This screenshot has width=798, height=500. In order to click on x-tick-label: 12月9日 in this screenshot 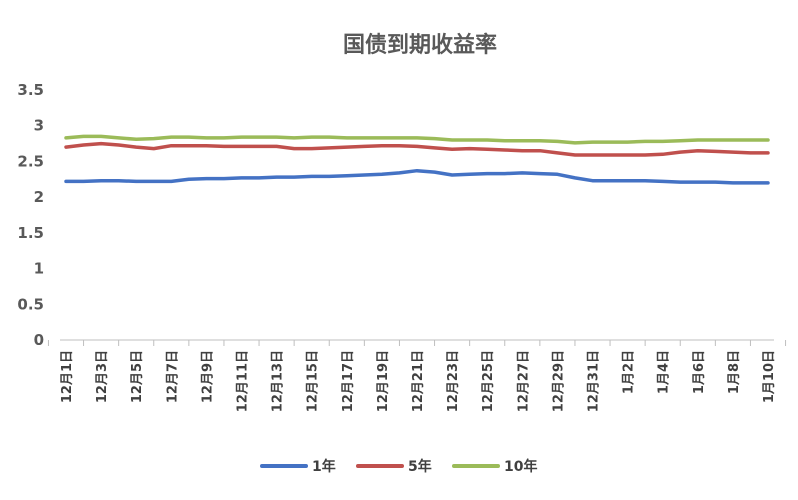, I will do `click(207, 376)`.